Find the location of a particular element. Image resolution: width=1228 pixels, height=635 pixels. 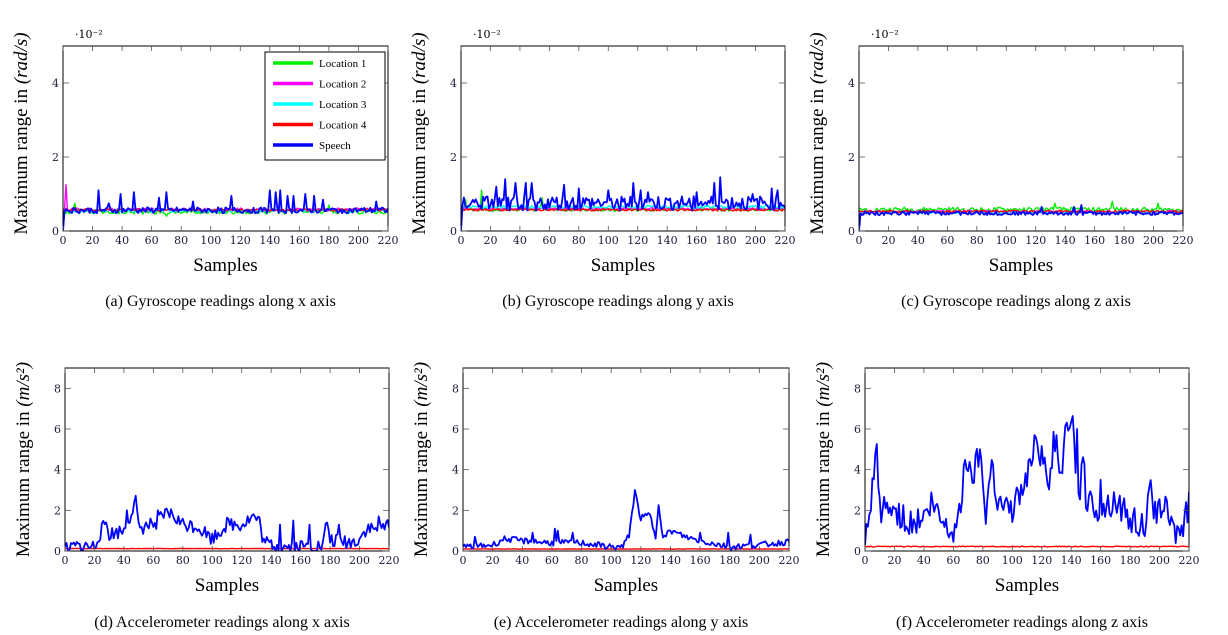

legend-box is located at coordinates (325, 106).